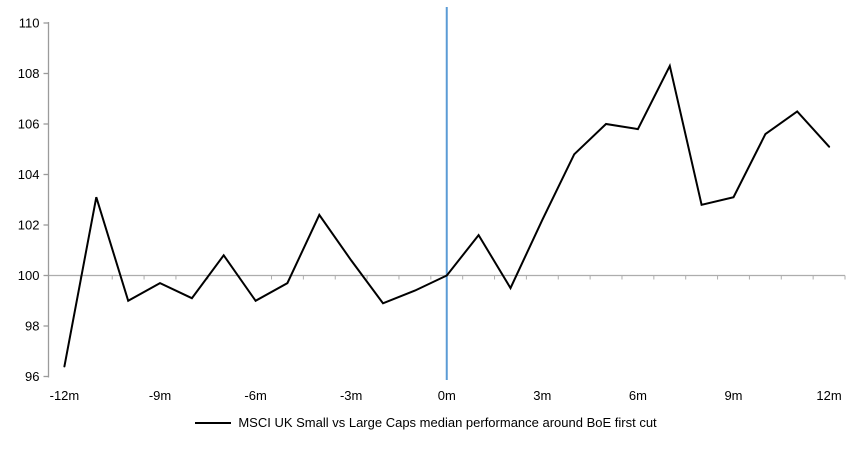 Image resolution: width=852 pixels, height=450 pixels. What do you see at coordinates (160, 395) in the screenshot?
I see `x-axis-label: -9m` at bounding box center [160, 395].